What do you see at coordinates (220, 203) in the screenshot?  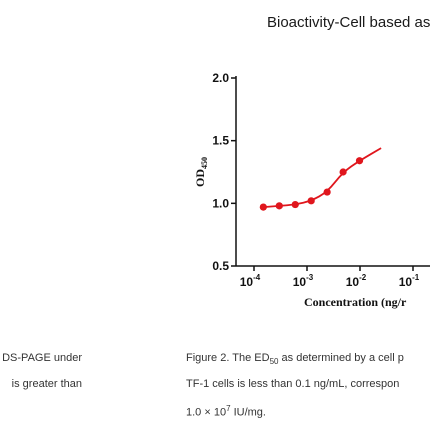 I see `y-tick-label-2: 1.0` at bounding box center [220, 203].